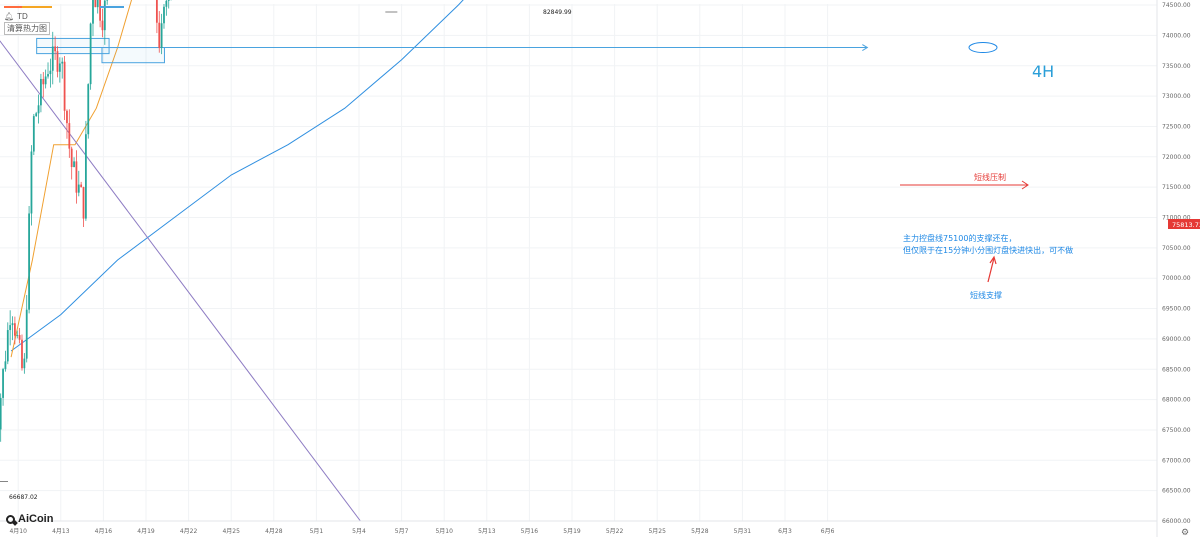 The image size is (1200, 542). Describe the element at coordinates (10, 519) in the screenshot. I see `aicoin-logo-icon` at that location.